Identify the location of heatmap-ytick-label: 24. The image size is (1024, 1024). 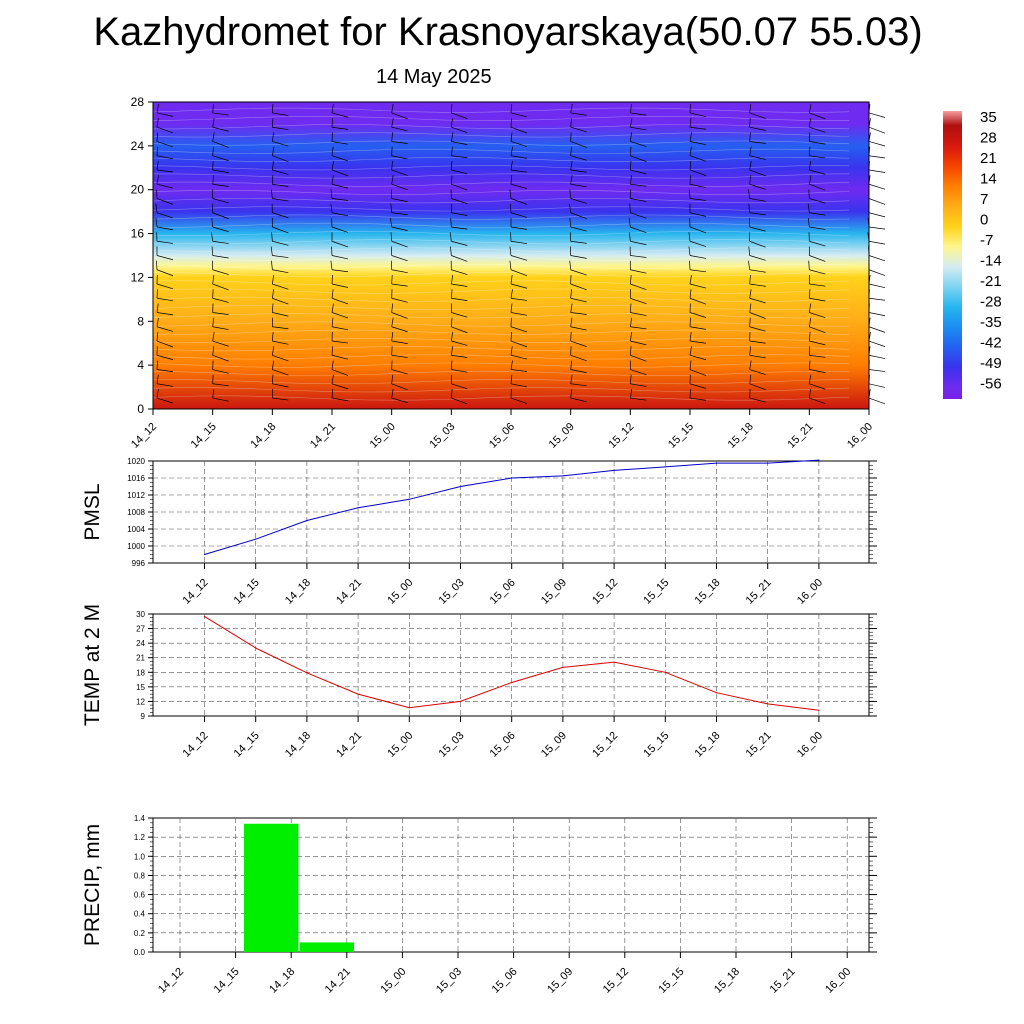
(138, 146).